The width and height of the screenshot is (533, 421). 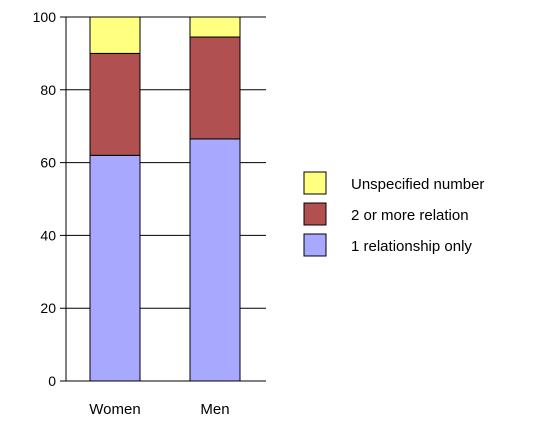 What do you see at coordinates (48, 163) in the screenshot?
I see `y-tick-label: 60` at bounding box center [48, 163].